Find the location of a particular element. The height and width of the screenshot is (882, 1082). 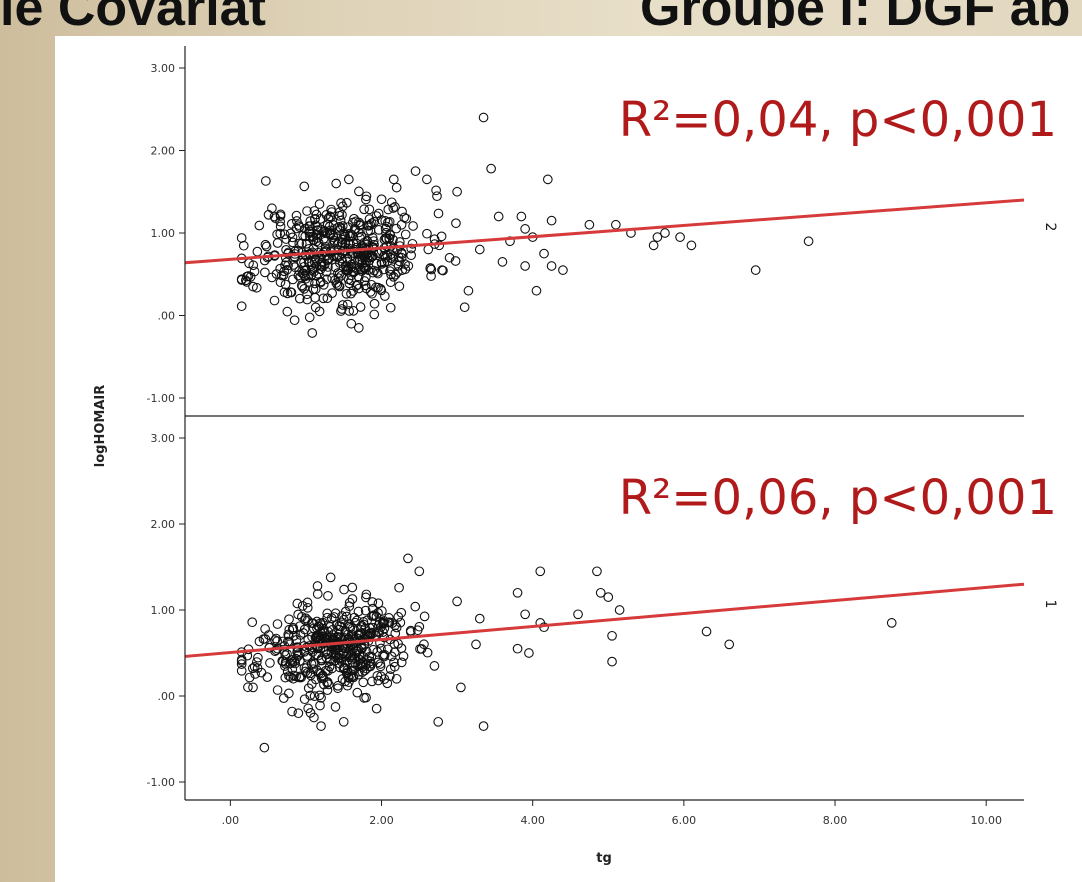

r-squared-annotation: R²=0,06, p<0,001 is located at coordinates (838, 498).